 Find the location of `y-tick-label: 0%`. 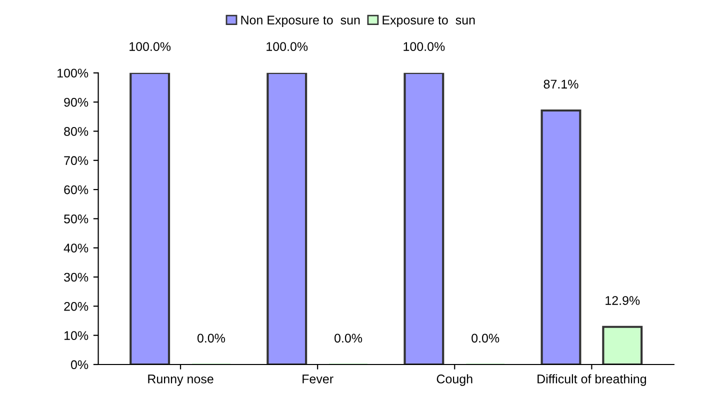

y-tick-label: 0% is located at coordinates (79, 365).